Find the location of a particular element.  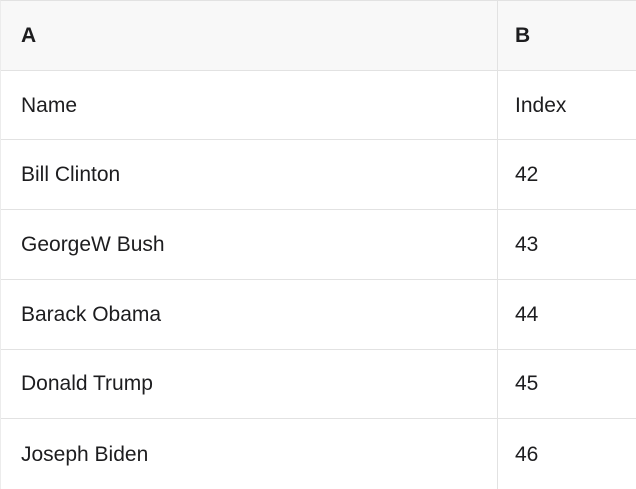

table-cell-index: 43 is located at coordinates (566, 244).